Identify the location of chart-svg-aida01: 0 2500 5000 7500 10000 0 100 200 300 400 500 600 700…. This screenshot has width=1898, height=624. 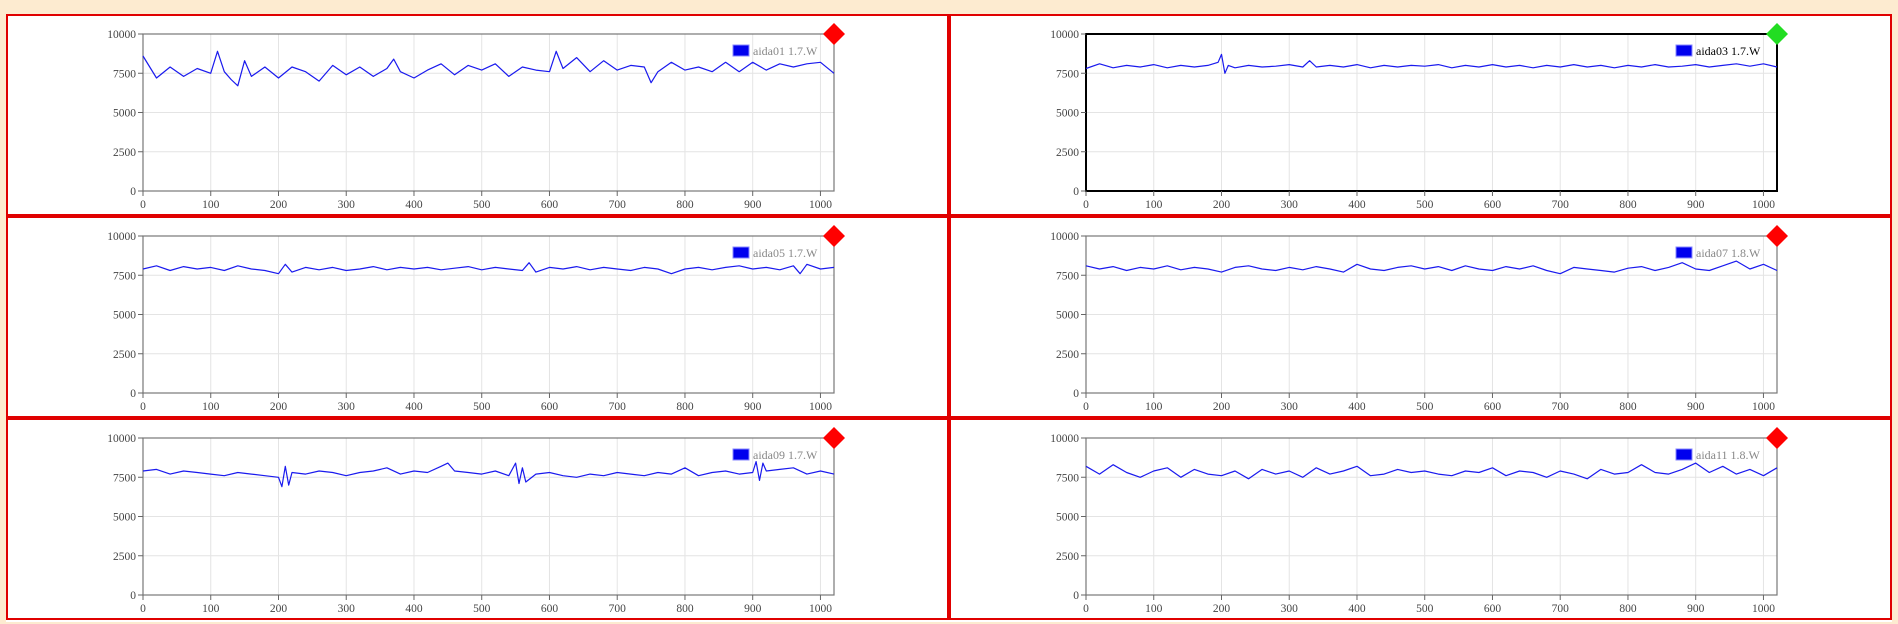
(476, 117).